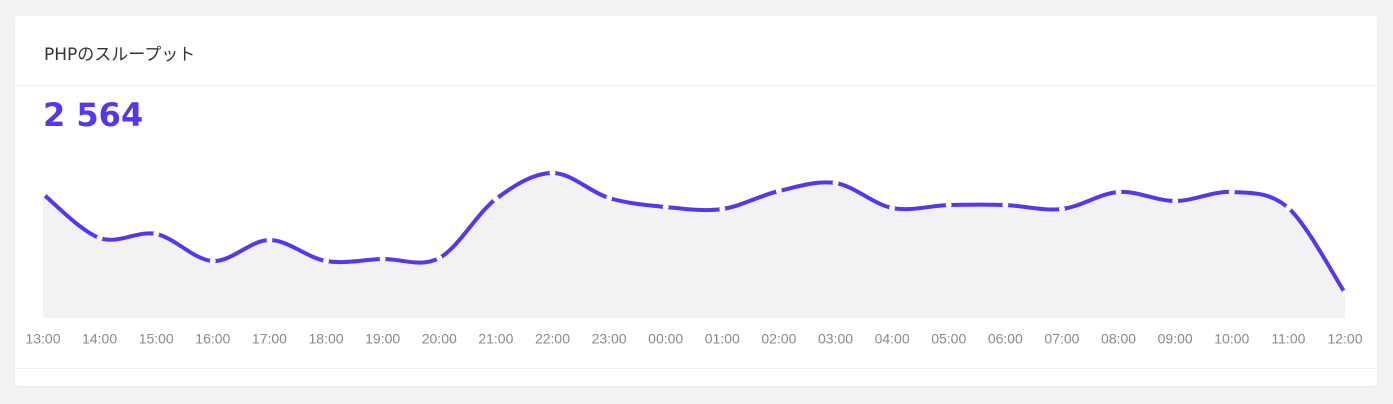 Image resolution: width=1393 pixels, height=404 pixels. I want to click on x-tick-label: 09:00, so click(1175, 339).